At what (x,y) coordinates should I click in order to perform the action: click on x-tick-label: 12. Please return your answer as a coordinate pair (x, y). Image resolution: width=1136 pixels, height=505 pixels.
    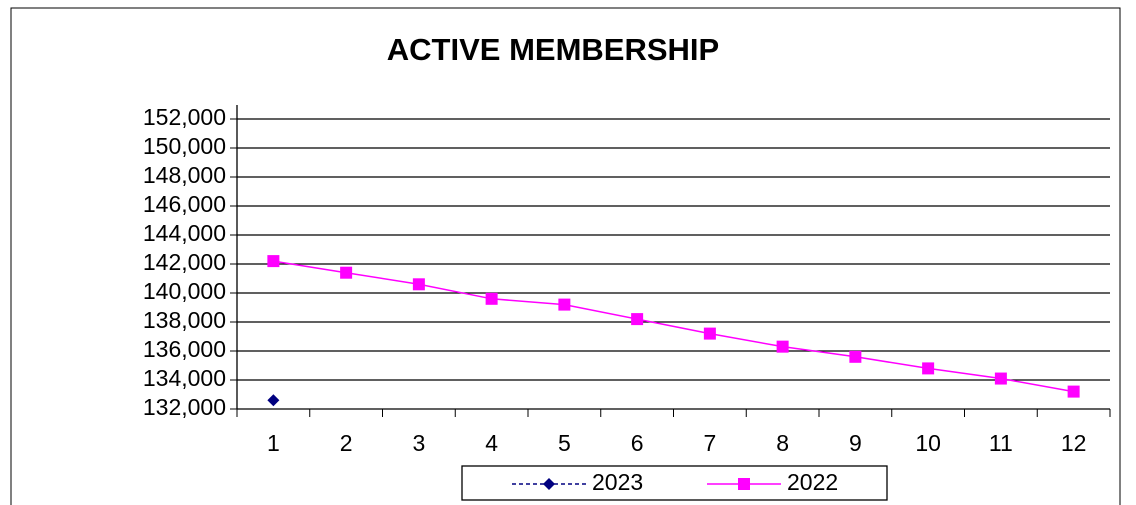
    Looking at the image, I should click on (1074, 443).